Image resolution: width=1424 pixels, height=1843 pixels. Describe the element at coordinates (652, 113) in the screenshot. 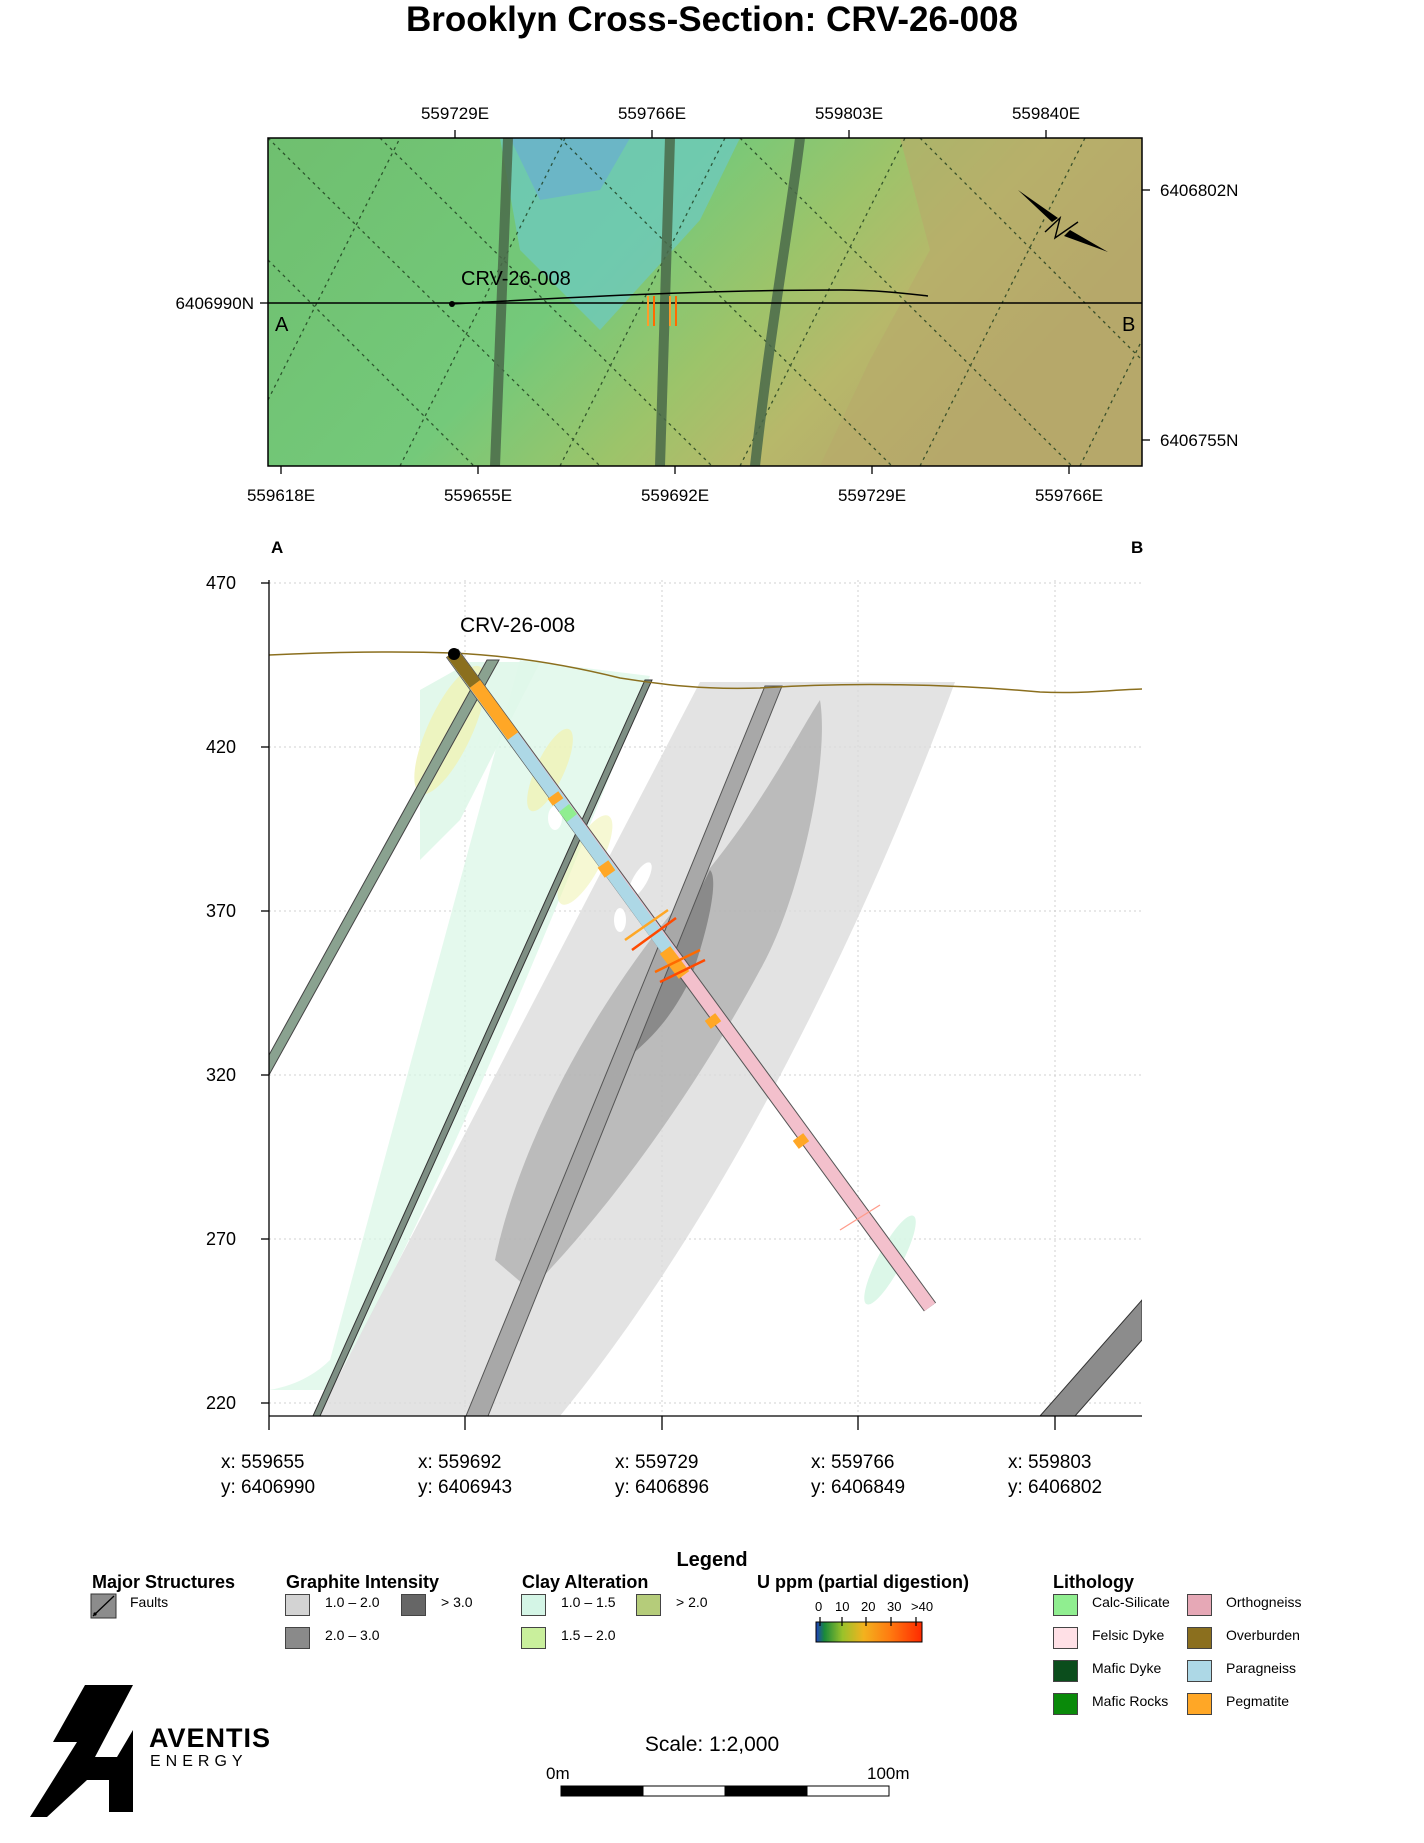

I see `plan-top-tick: 559766E` at that location.